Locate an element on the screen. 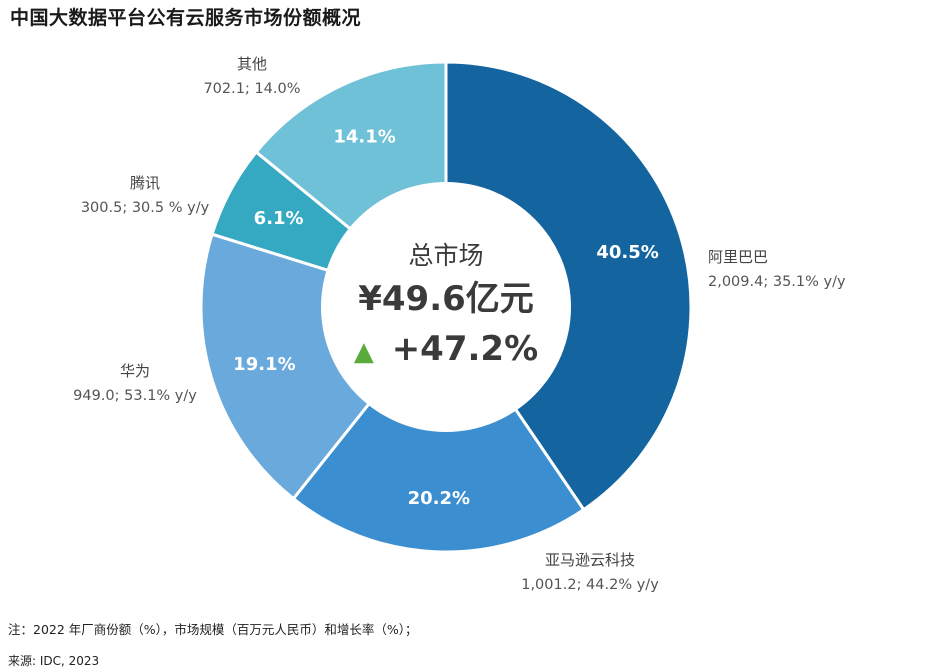 Image resolution: width=930 pixels, height=670 pixels. footnote: 注：2022 年厂商份额（%），市场规模（百万元人民币）和增长率（%）； is located at coordinates (213, 629).